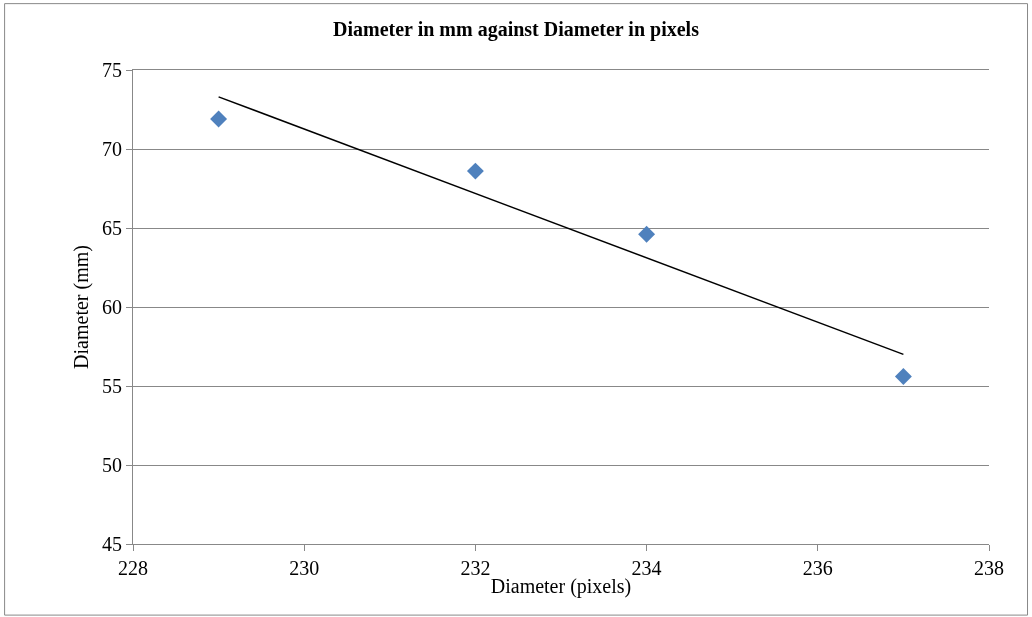 This screenshot has height=617, width=1032. Describe the element at coordinates (646, 568) in the screenshot. I see `x-tick-label: 234` at that location.